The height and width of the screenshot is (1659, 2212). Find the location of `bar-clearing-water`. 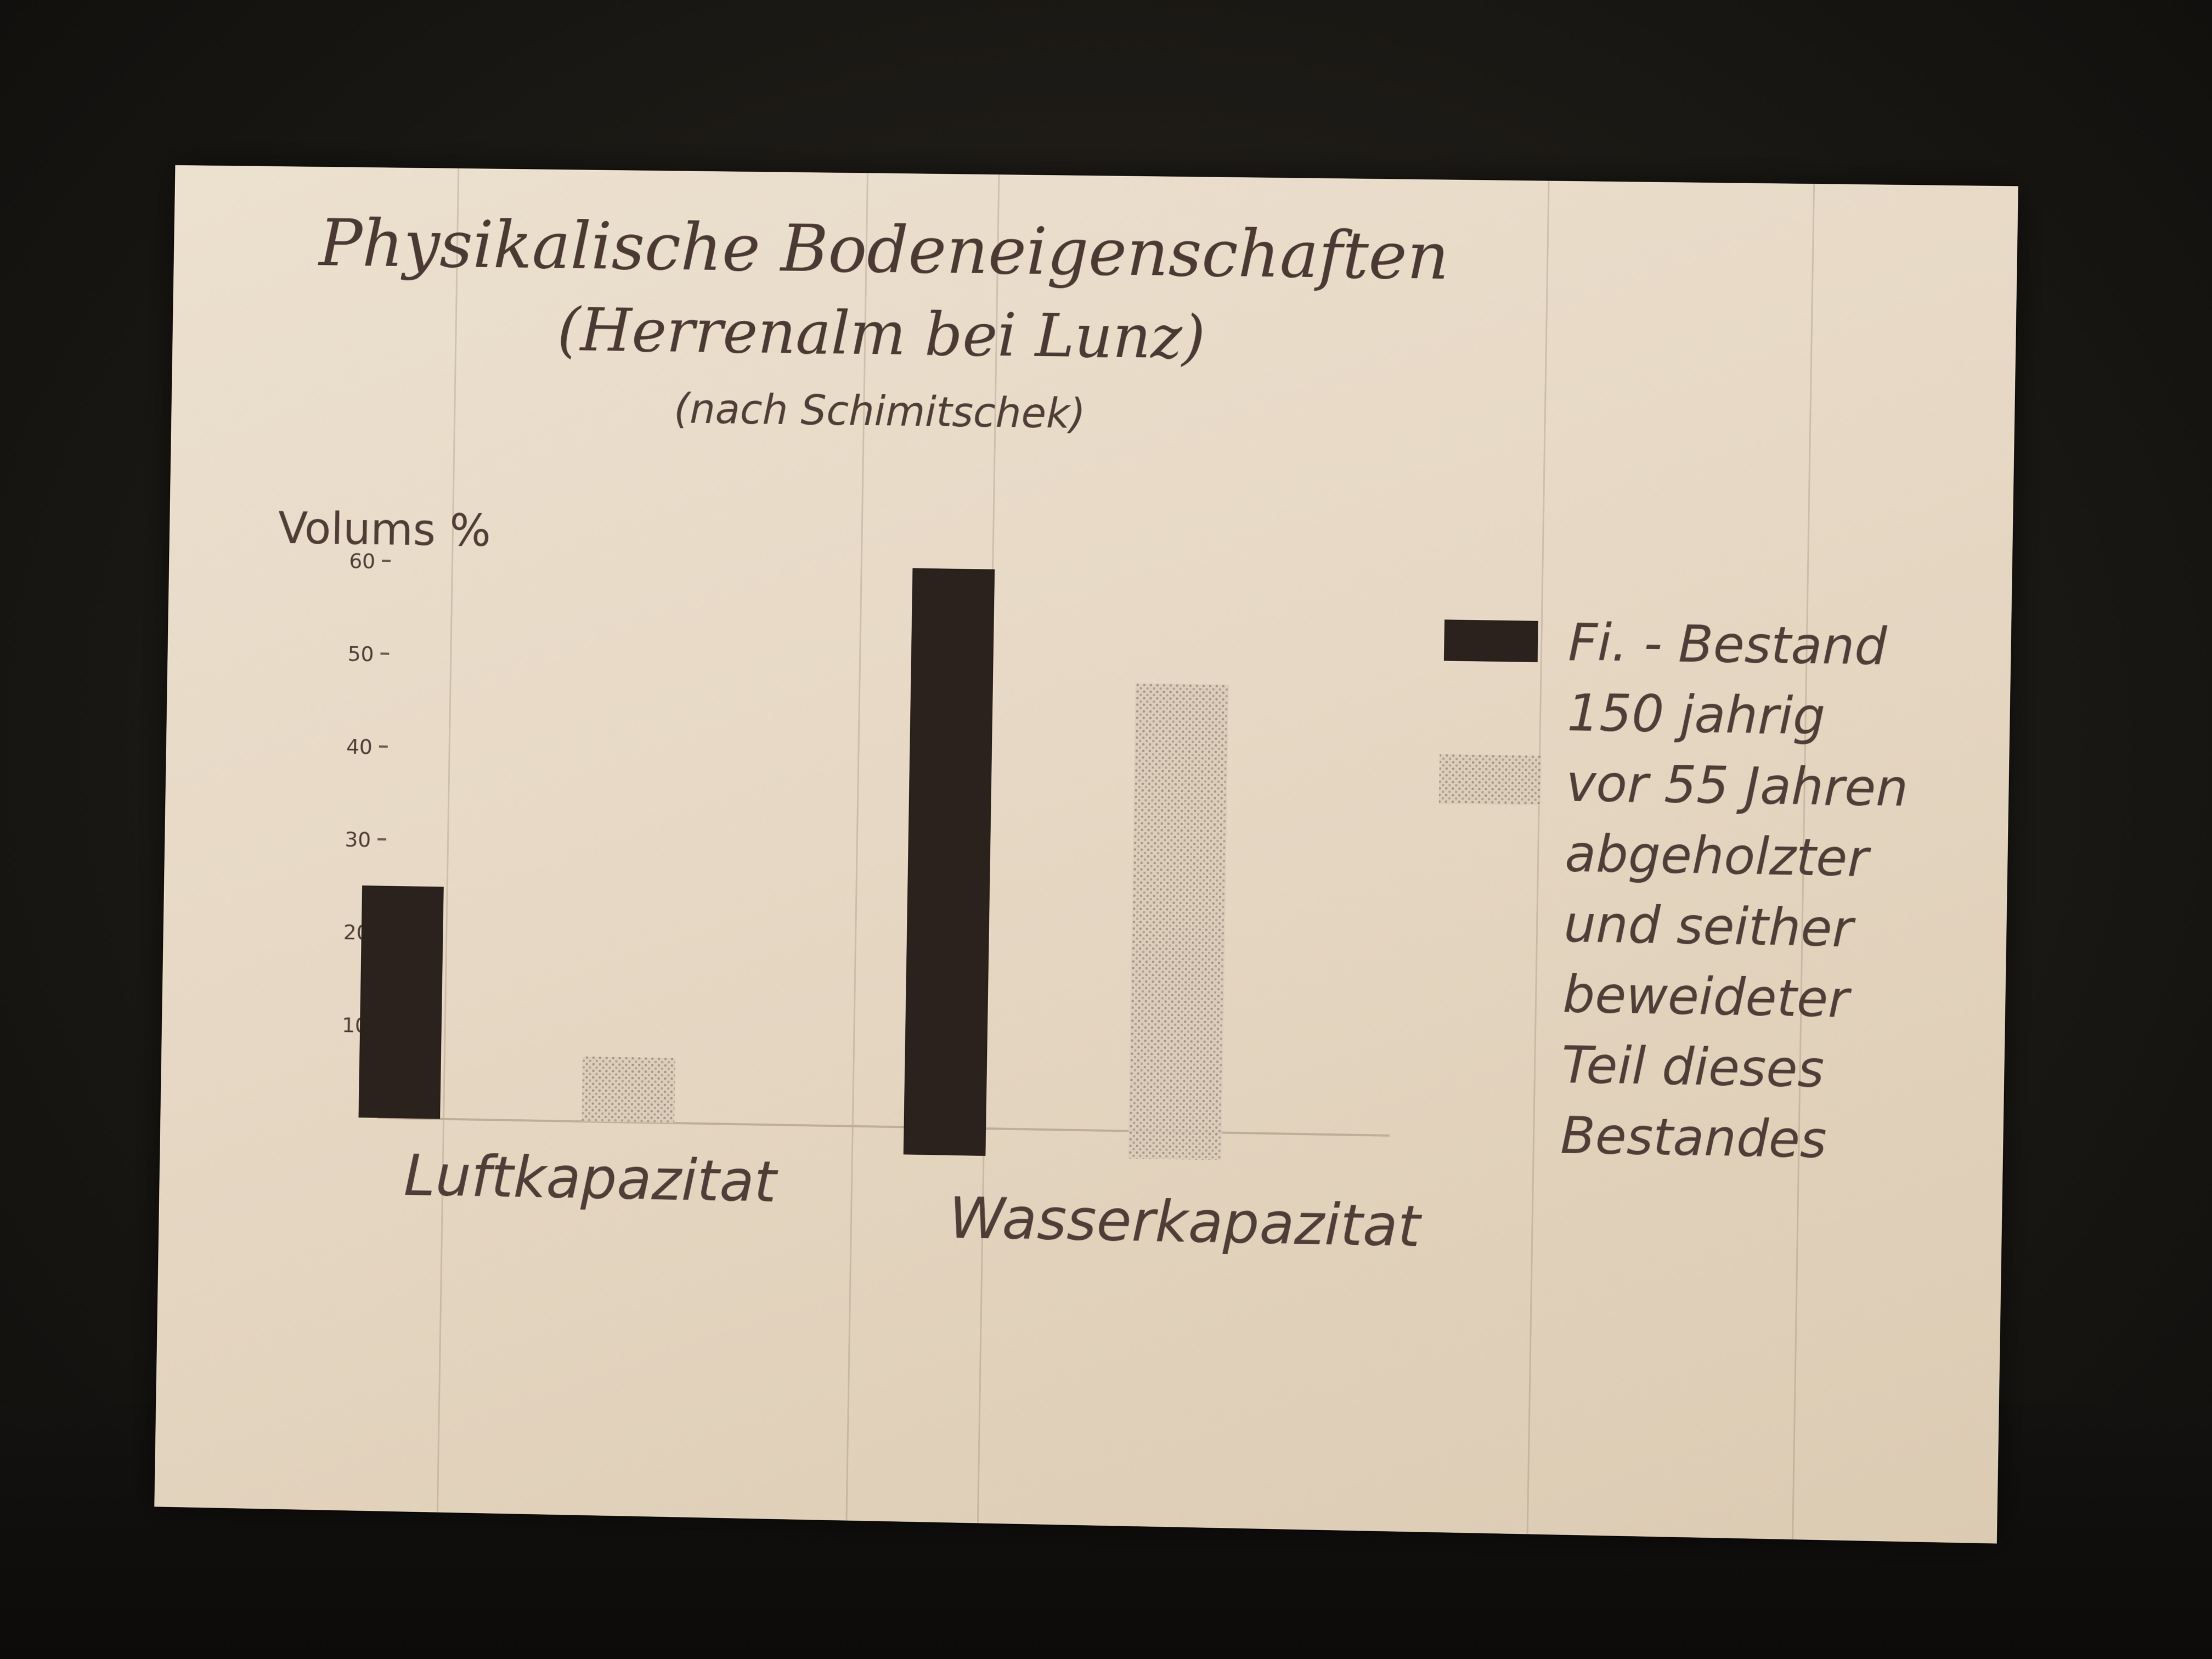

bar-clearing-water is located at coordinates (1178, 921).